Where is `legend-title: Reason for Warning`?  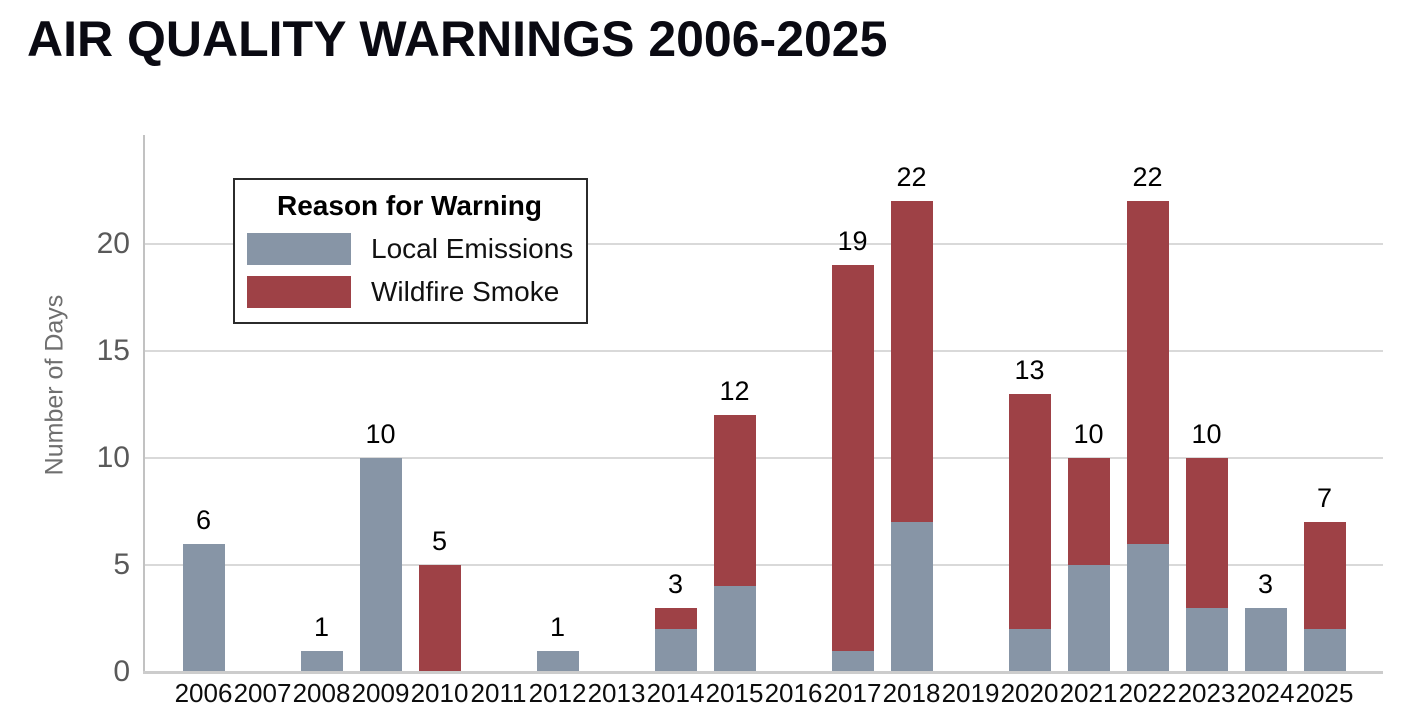
legend-title: Reason for Warning is located at coordinates (409, 205).